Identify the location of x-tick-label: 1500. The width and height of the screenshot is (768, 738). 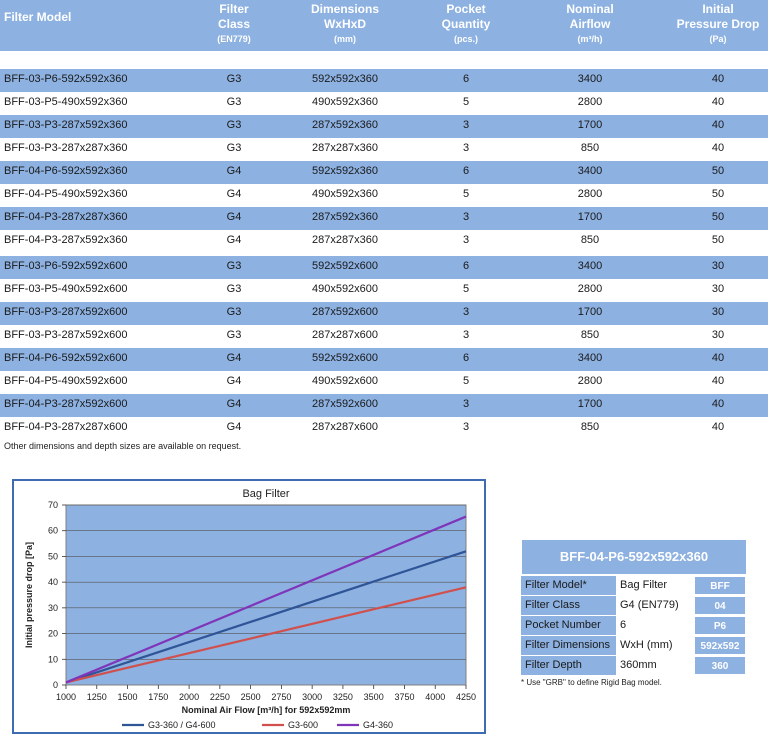
(128, 697).